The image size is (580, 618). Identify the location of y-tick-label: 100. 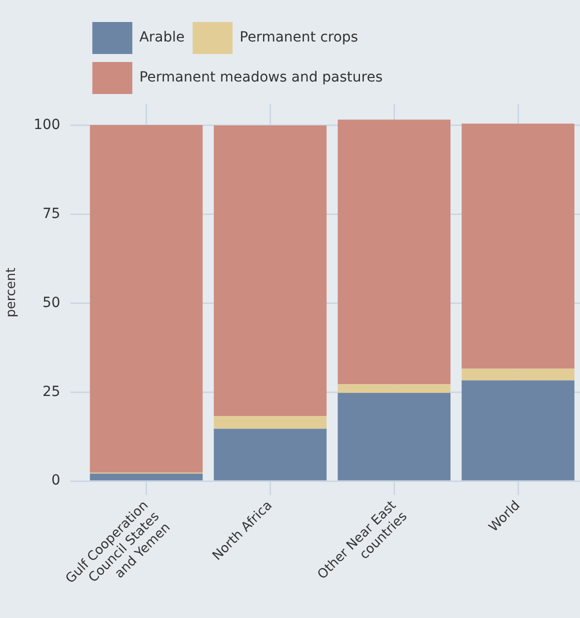
(47, 124).